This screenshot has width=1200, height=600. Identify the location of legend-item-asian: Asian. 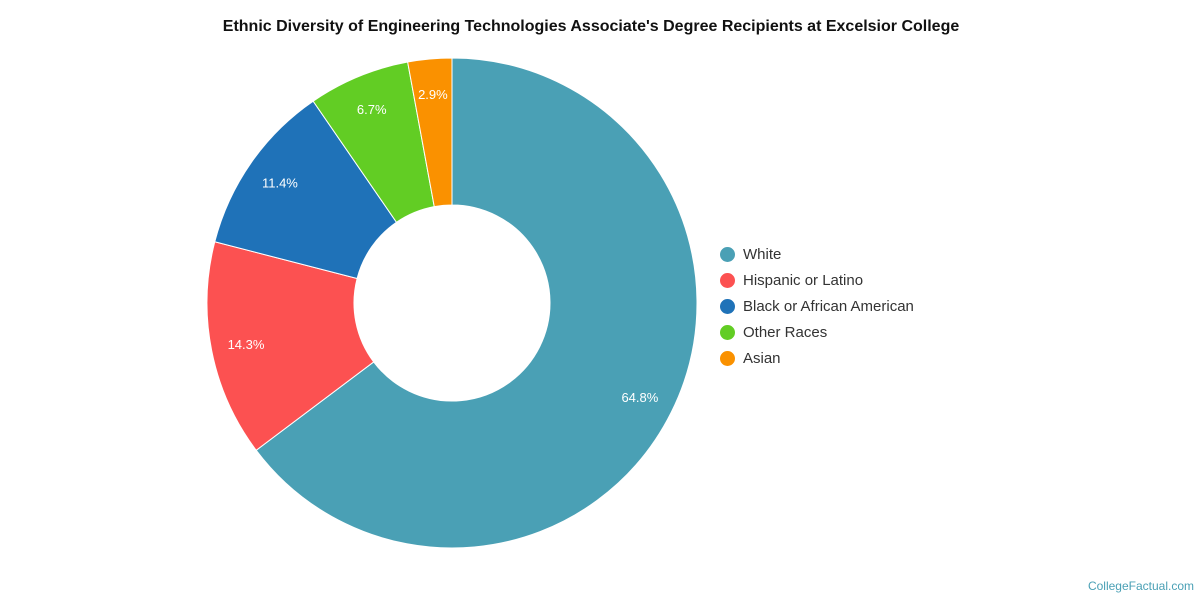
(817, 358).